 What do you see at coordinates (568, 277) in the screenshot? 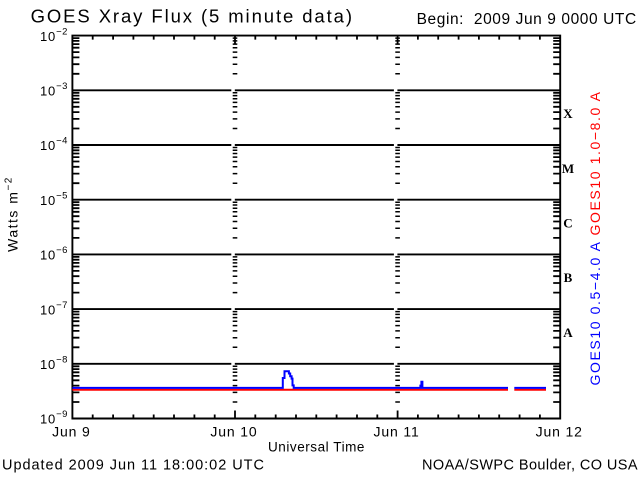
I see `svg-text: B` at bounding box center [568, 277].